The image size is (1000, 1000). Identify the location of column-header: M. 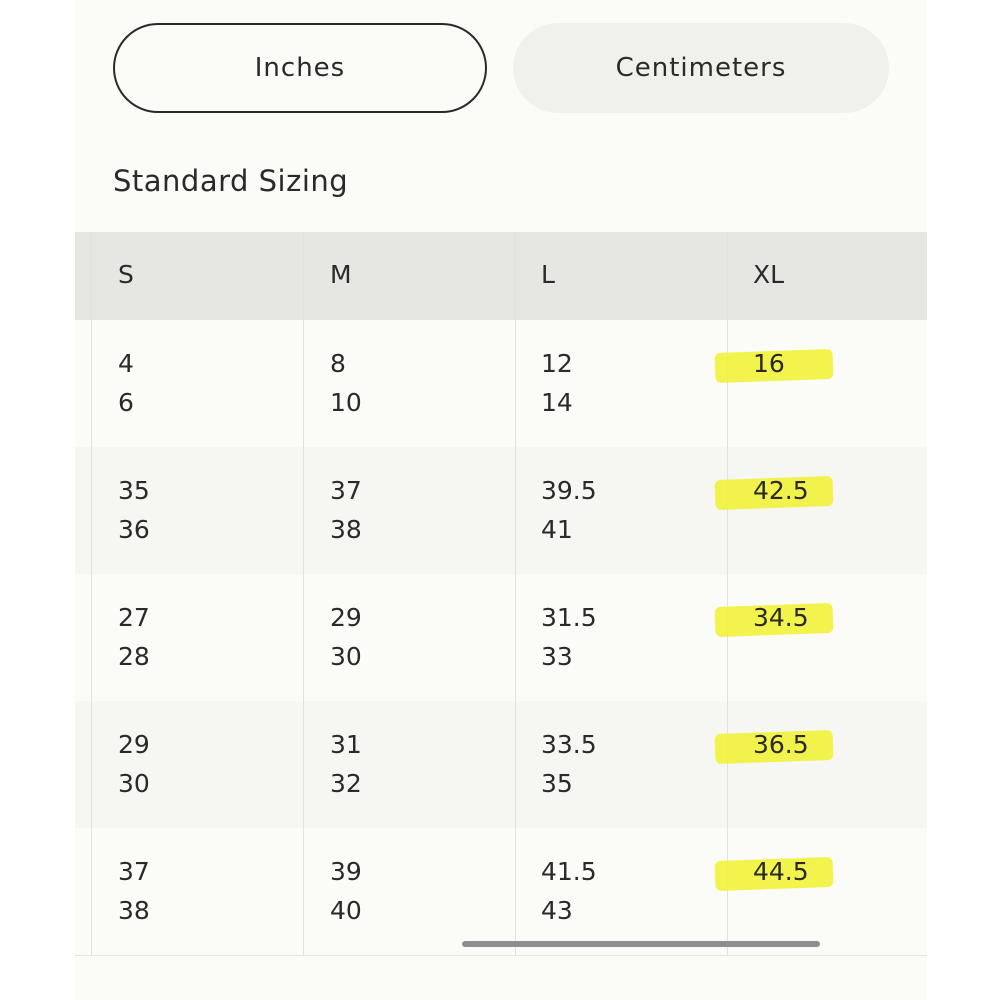
(341, 274).